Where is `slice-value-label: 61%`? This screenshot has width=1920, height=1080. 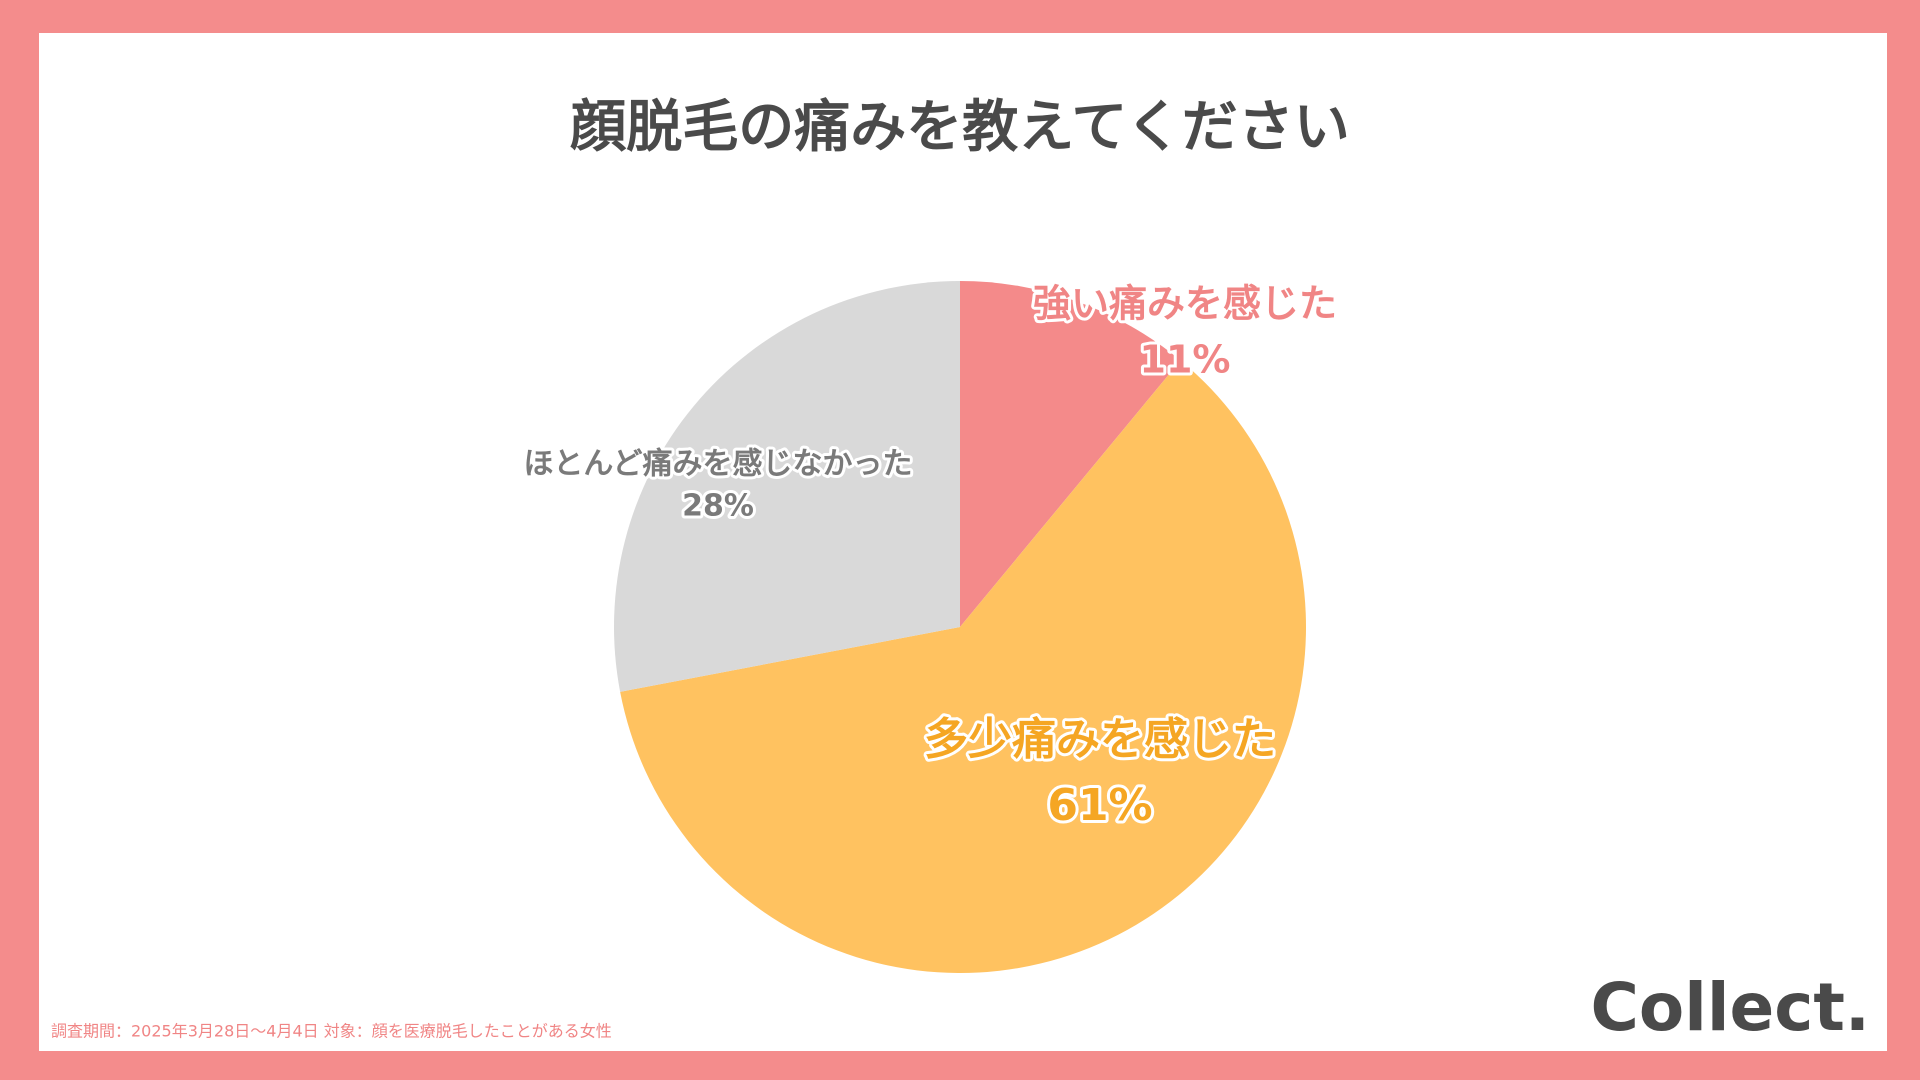 slice-value-label: 61% is located at coordinates (1099, 805).